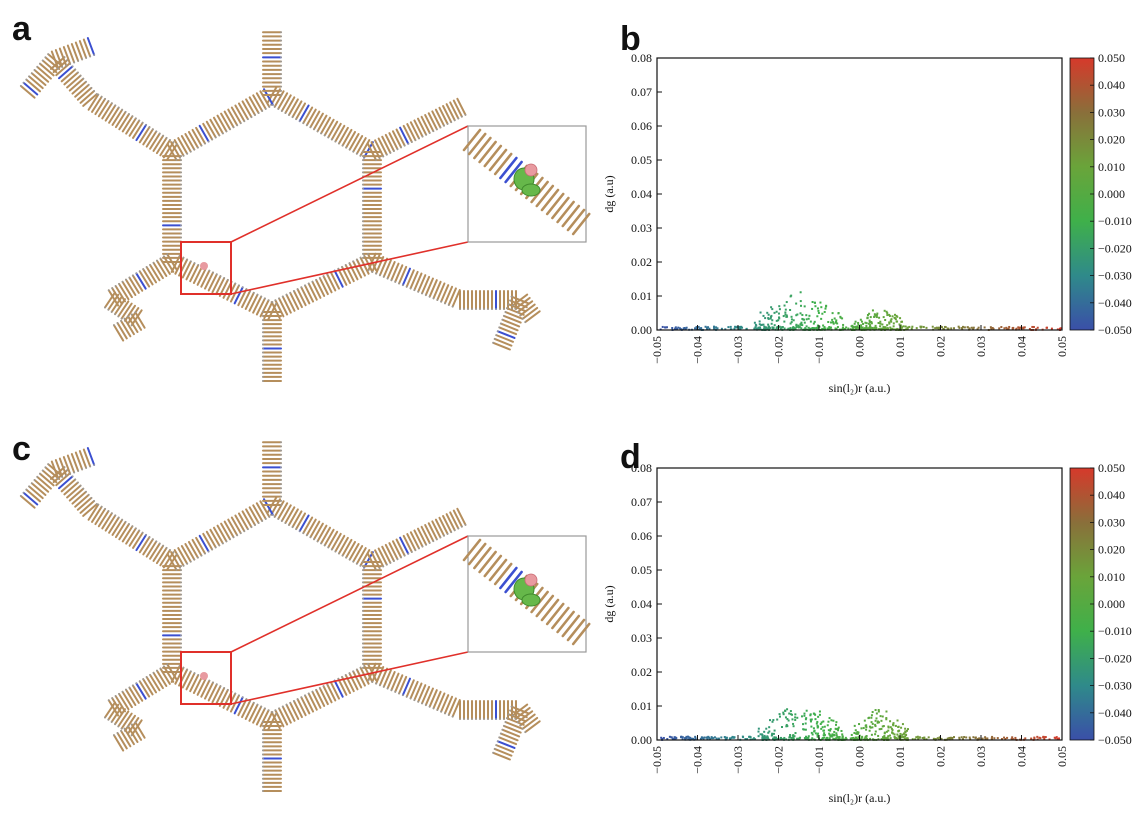 The height and width of the screenshot is (822, 1148). I want to click on colorbar-tick-label: −0.030, so click(1115, 276).